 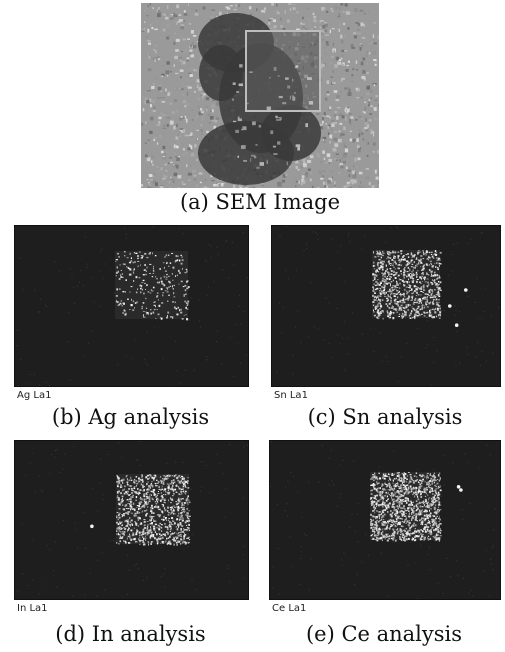 I want to click on in-map-panel, so click(x=131, y=520).